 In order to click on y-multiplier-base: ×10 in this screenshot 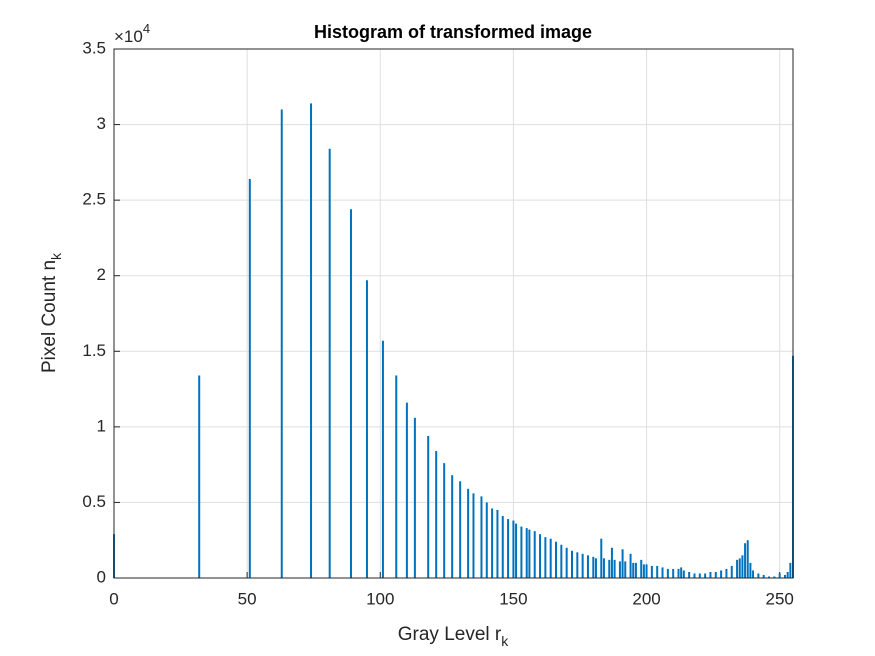, I will do `click(128, 36)`.